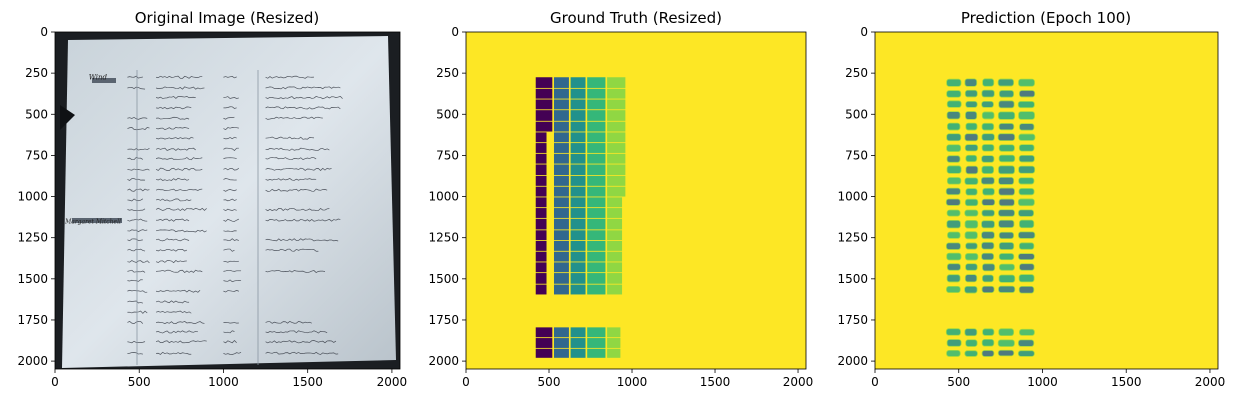 This screenshot has width=1236, height=407. What do you see at coordinates (32, 320) in the screenshot?
I see `original-ytick-label: 1750` at bounding box center [32, 320].